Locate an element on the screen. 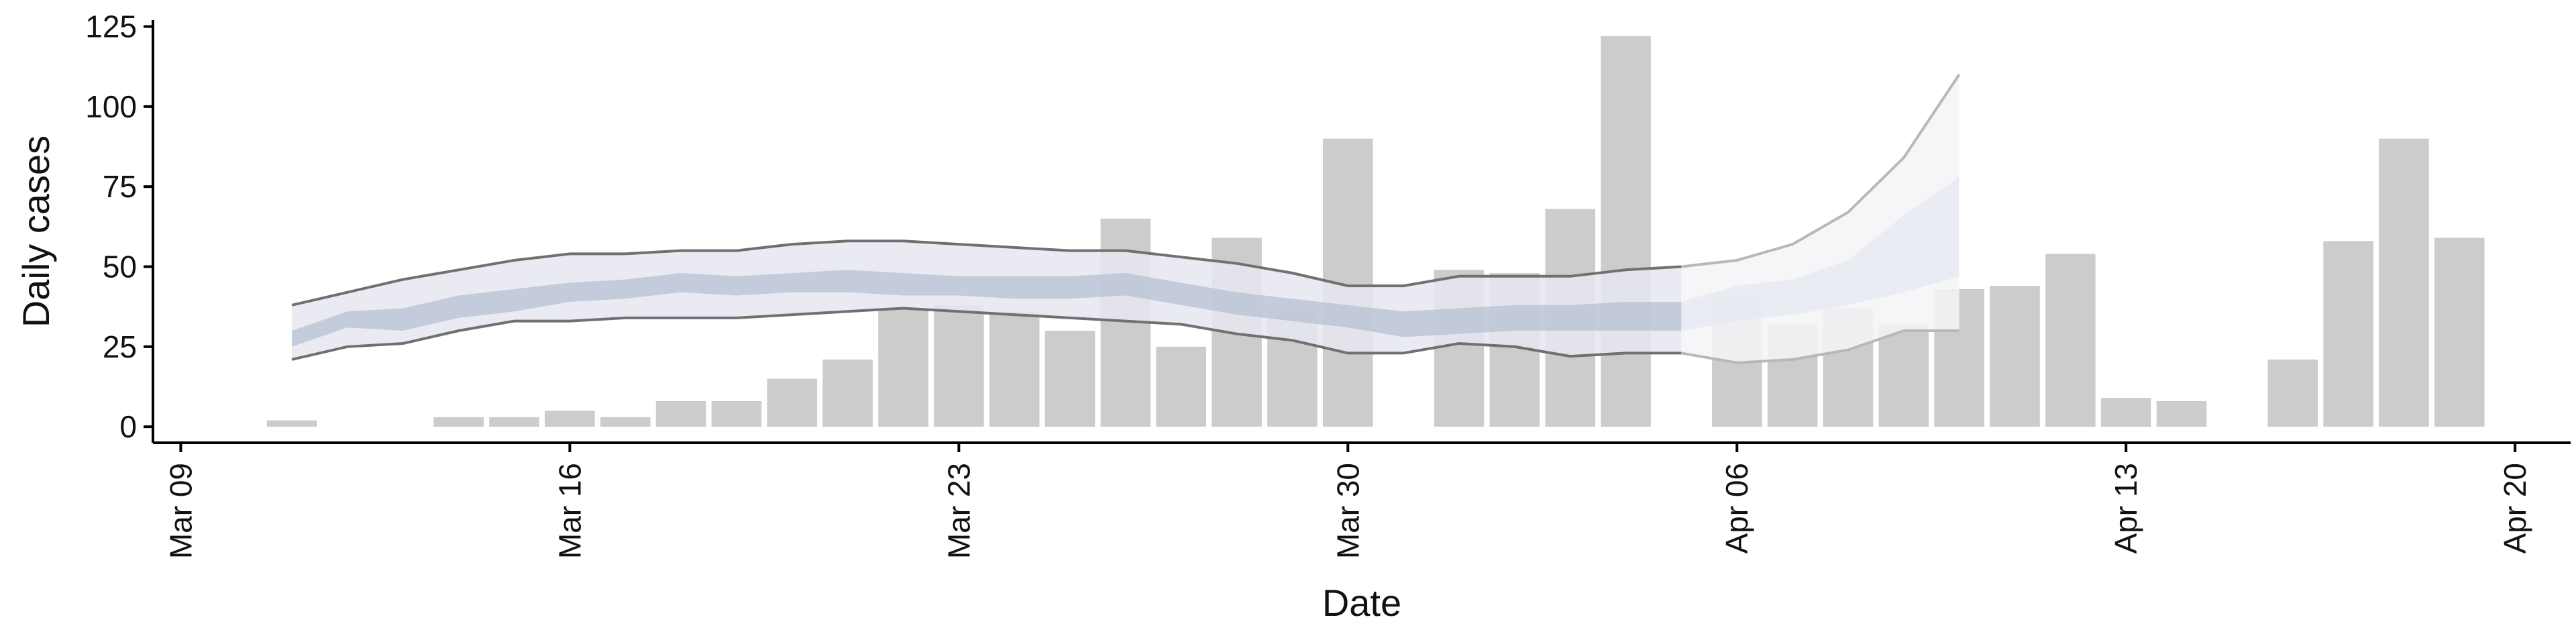 This screenshot has width=2576, height=644. x-tick-label: Mar 30 is located at coordinates (1347, 511).